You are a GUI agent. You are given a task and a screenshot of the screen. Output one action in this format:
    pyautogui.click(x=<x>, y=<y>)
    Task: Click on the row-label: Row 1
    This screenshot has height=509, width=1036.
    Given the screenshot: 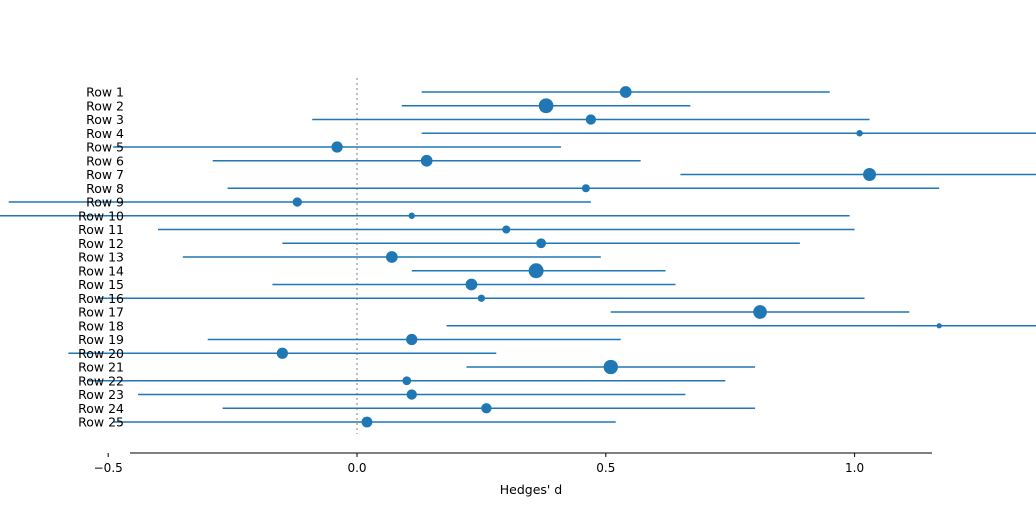 What is the action you would take?
    pyautogui.click(x=105, y=92)
    